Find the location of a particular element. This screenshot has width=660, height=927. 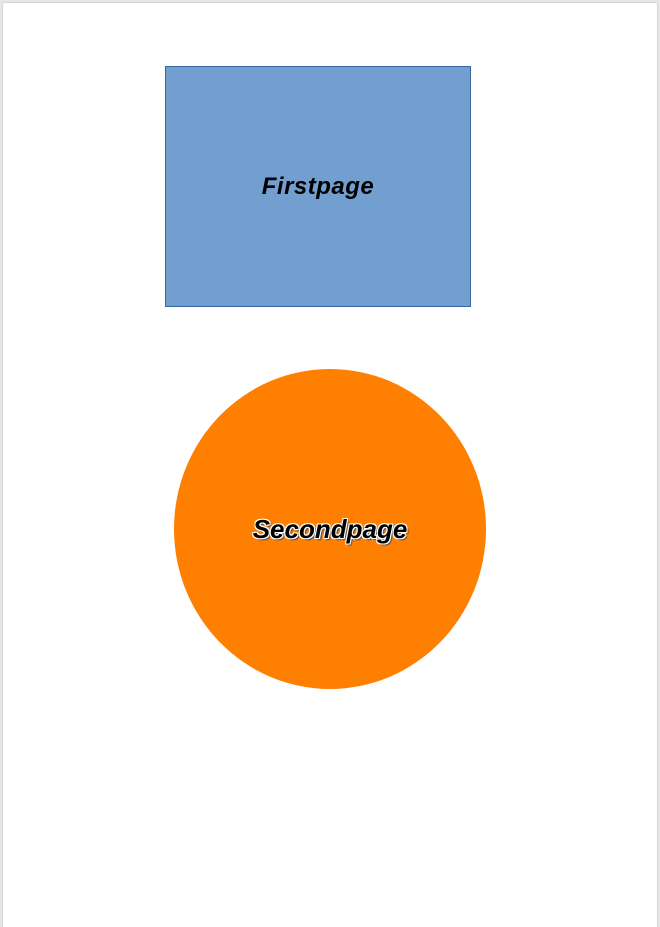

circle-label: Secondpage is located at coordinates (330, 528).